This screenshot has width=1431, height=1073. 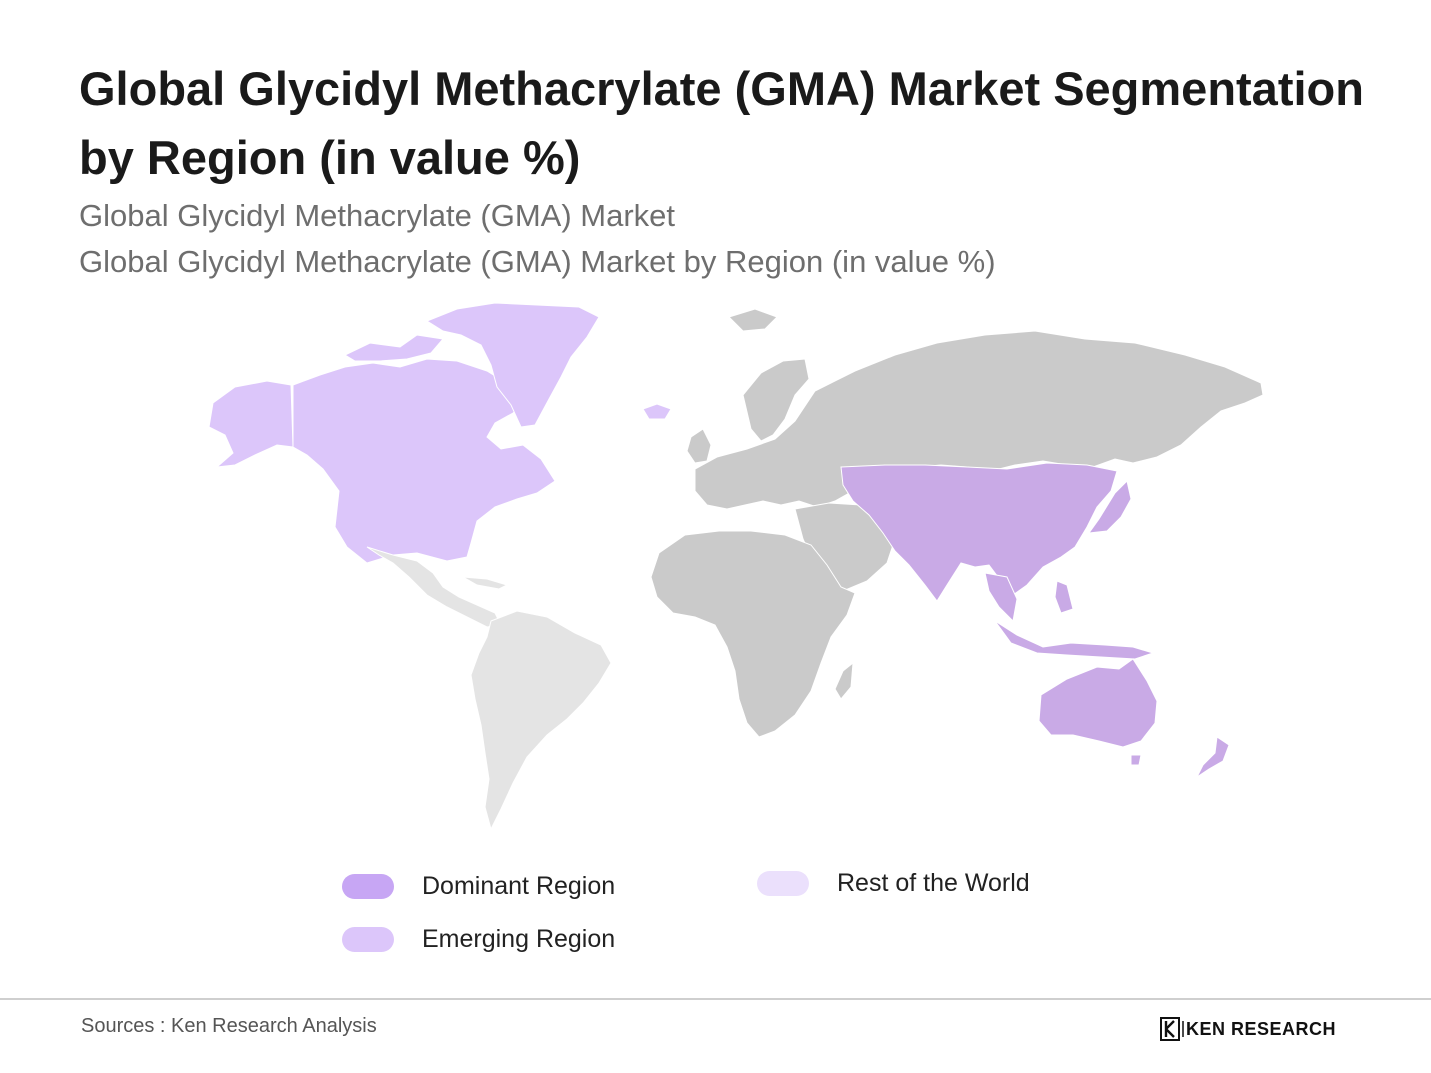 What do you see at coordinates (1098, 703) in the screenshot?
I see `australia-shape` at bounding box center [1098, 703].